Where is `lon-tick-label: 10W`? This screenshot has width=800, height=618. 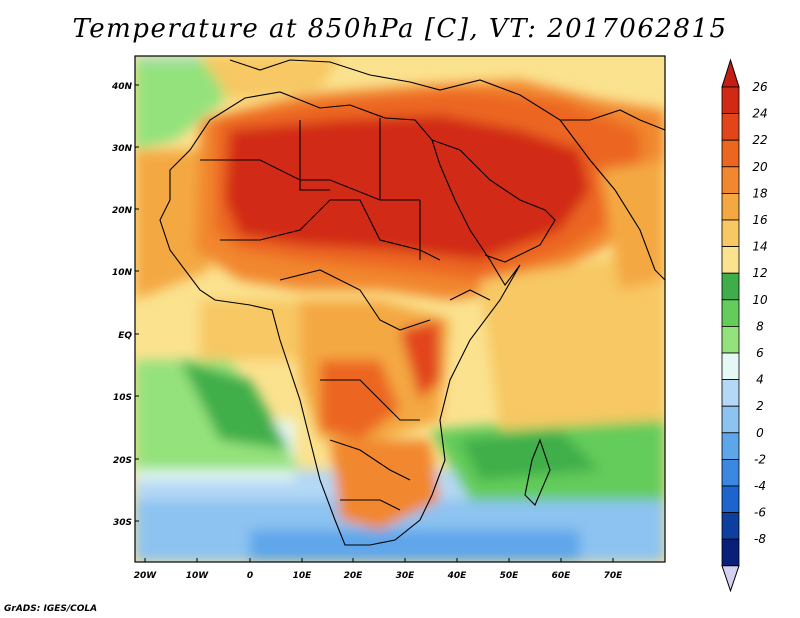 lon-tick-label: 10W is located at coordinates (198, 576).